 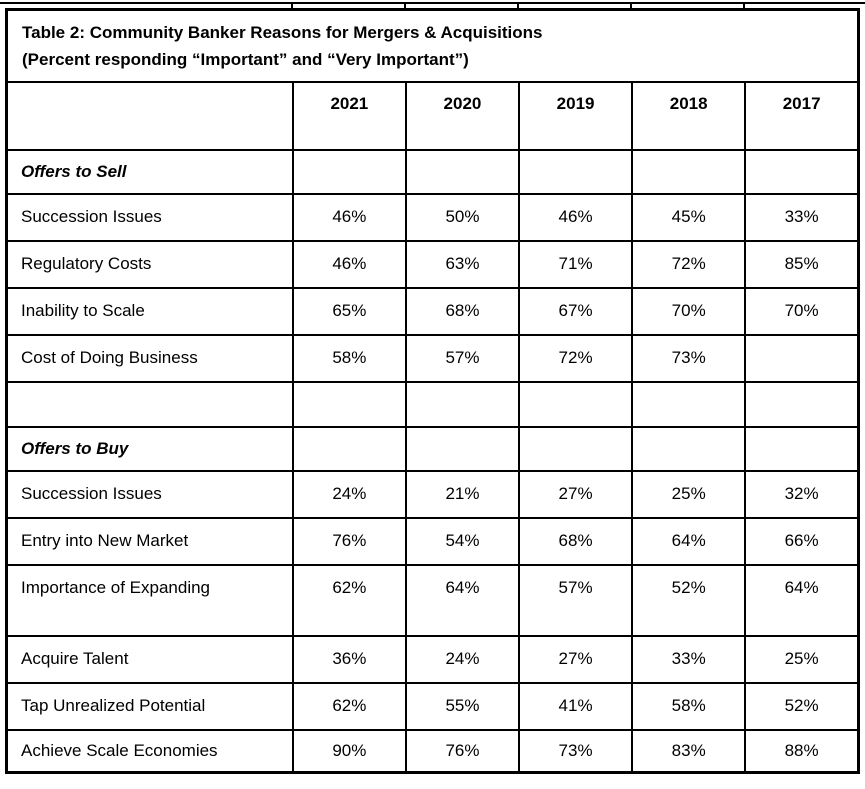 What do you see at coordinates (149, 600) in the screenshot?
I see `row-label: Importance of Expanding` at bounding box center [149, 600].